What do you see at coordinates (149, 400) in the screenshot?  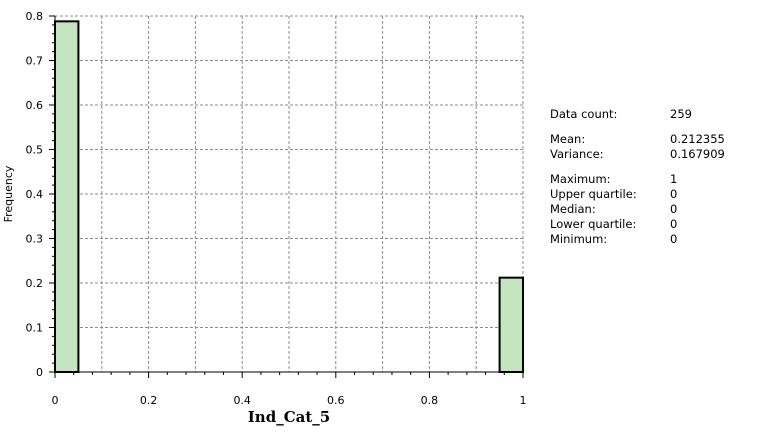 I see `x-tick-label: 0.2` at bounding box center [149, 400].